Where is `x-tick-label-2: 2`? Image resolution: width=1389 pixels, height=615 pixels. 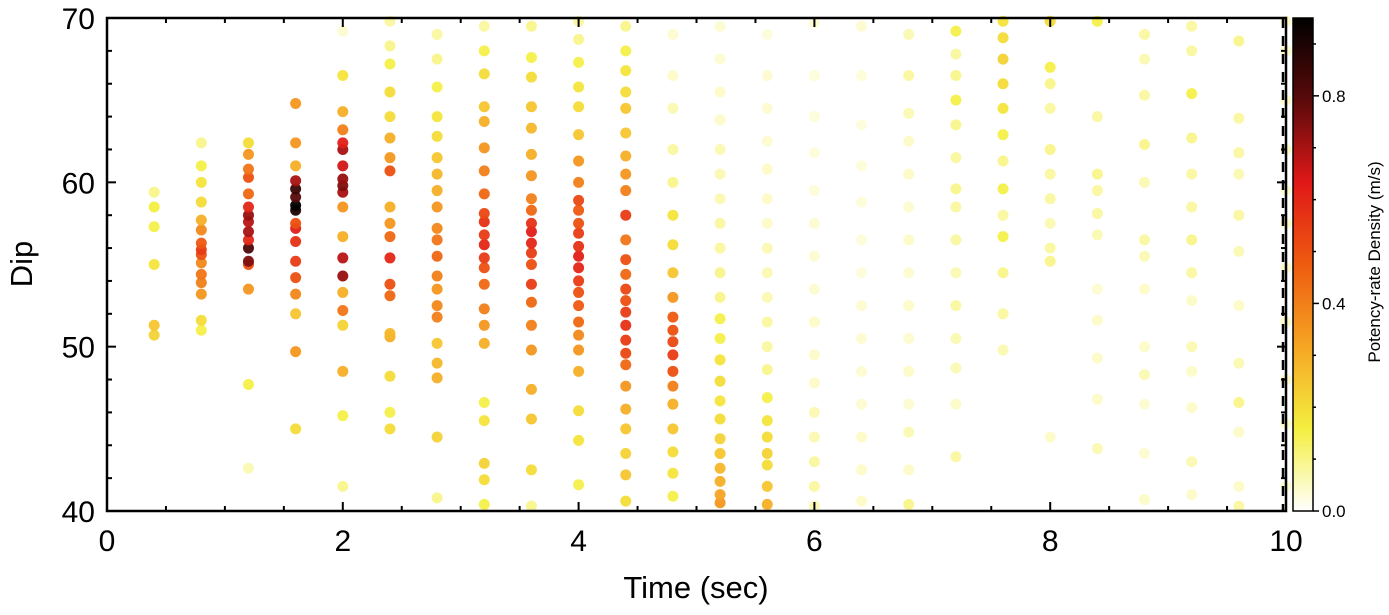 x-tick-label-2: 2 is located at coordinates (342, 541).